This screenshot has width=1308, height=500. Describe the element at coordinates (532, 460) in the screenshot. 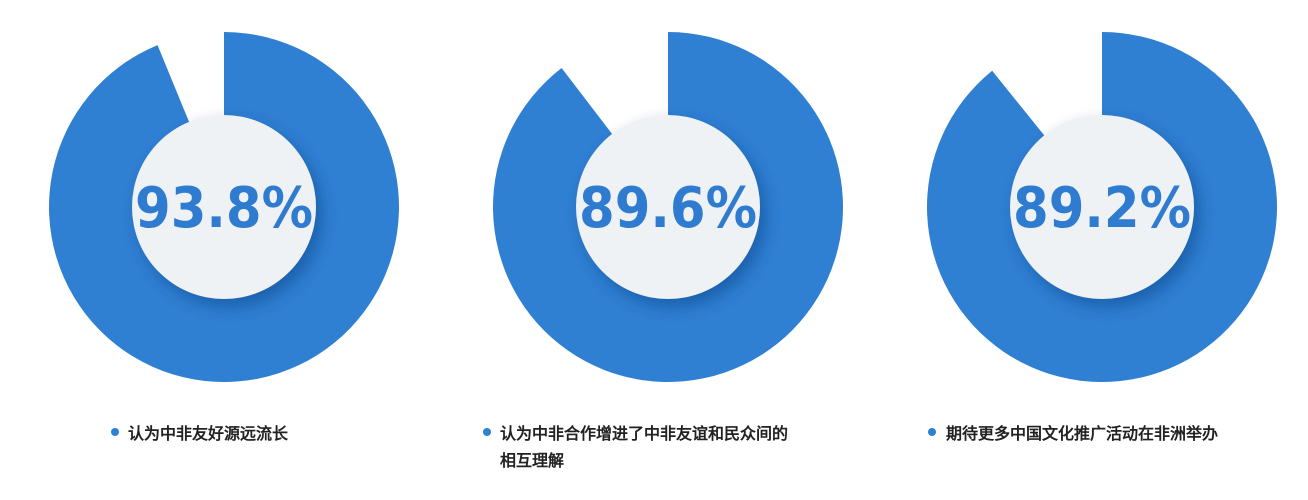

I see `legend-label-2-line-2: 相互理解` at that location.